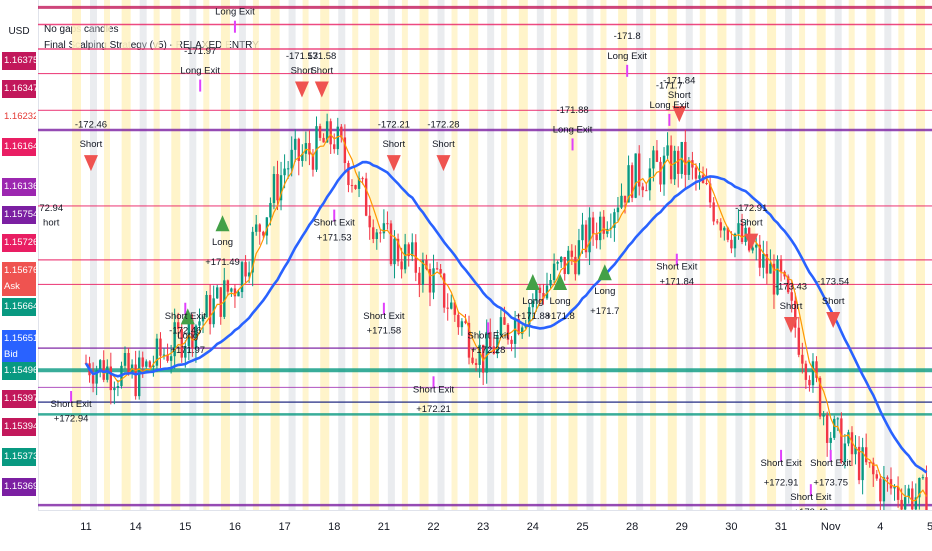 This screenshot has width=932, height=551. What do you see at coordinates (19, 117) in the screenshot?
I see `price-tag: 1.16232` at bounding box center [19, 117].